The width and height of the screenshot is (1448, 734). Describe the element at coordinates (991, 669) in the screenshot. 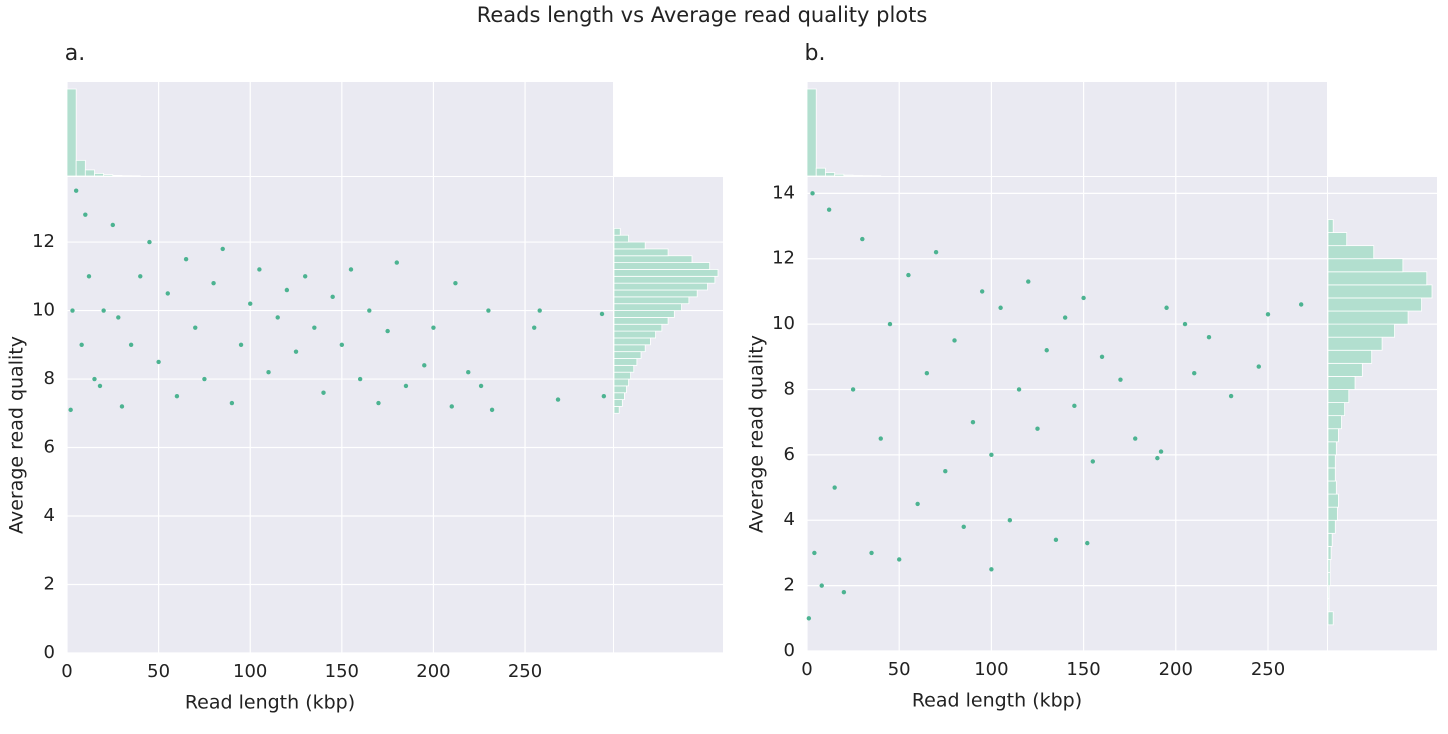

I see `x-tick-label: 100` at that location.